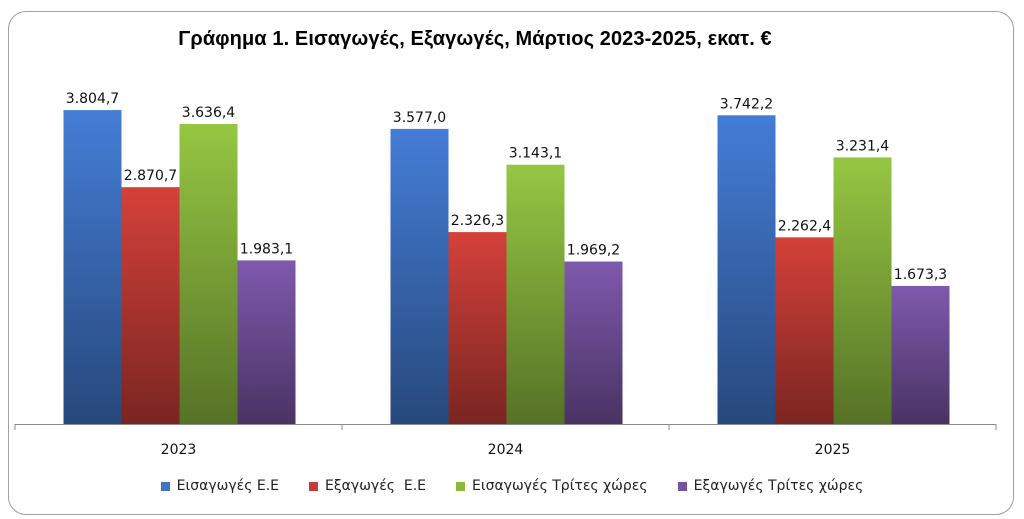 This screenshot has height=519, width=1024. I want to click on legend-label: Εισαγωγές Τρίτες χώρες, so click(560, 486).